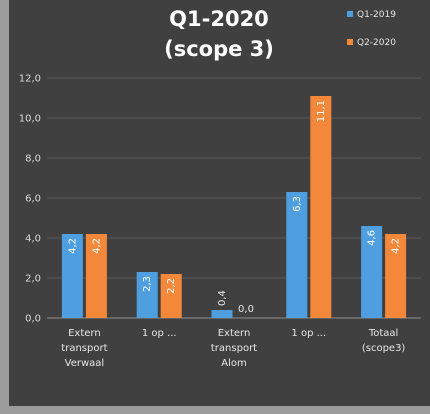  What do you see at coordinates (85, 363) in the screenshot?
I see `x-tick-label: Verwaal` at bounding box center [85, 363].